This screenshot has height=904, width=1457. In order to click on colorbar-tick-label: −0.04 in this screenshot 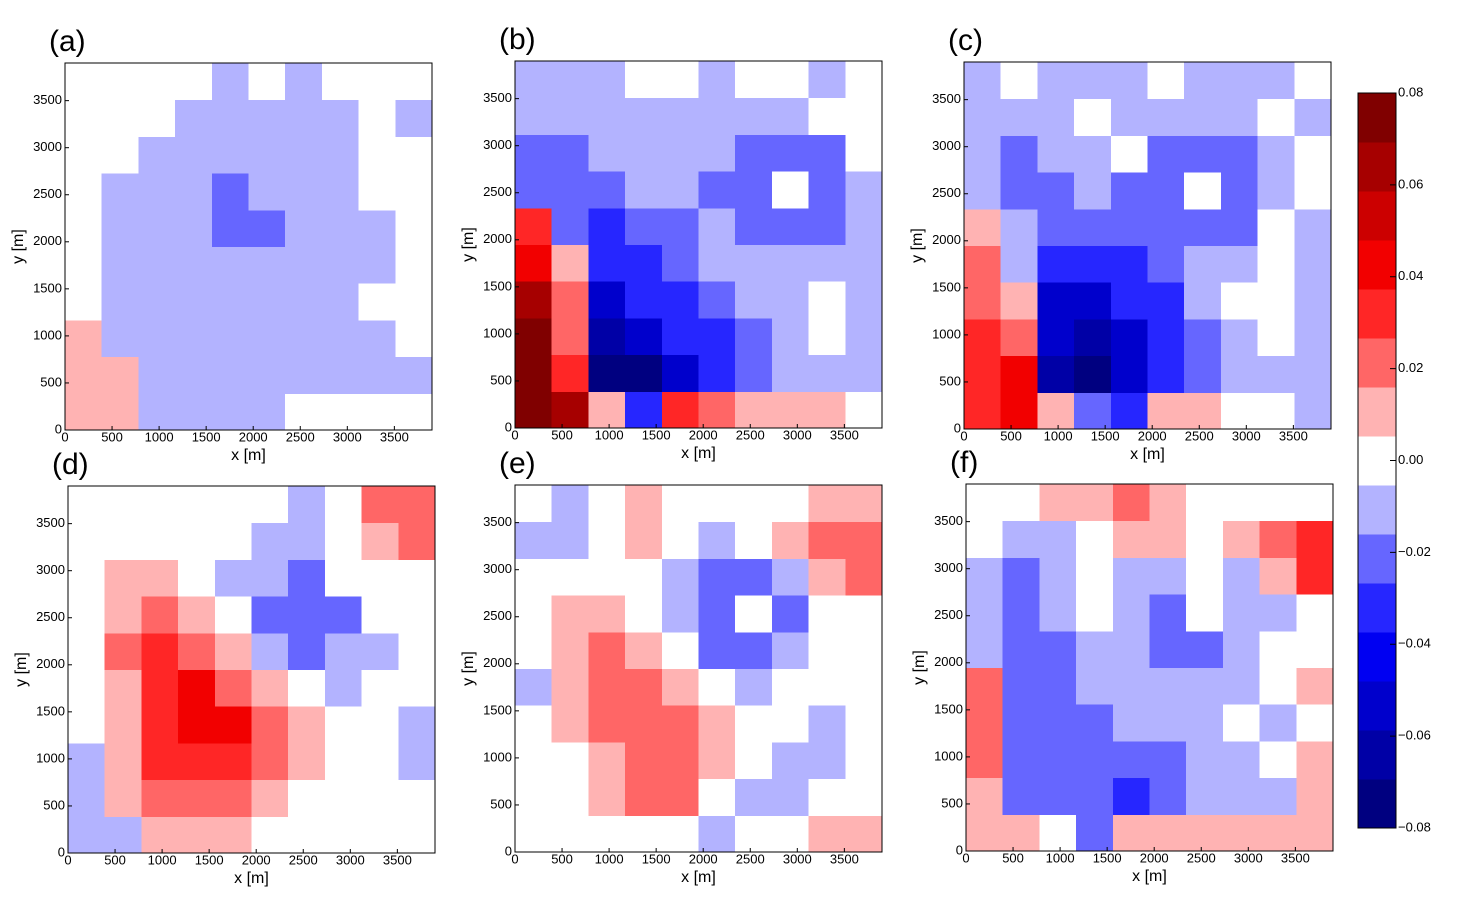, I will do `click(1414, 643)`.